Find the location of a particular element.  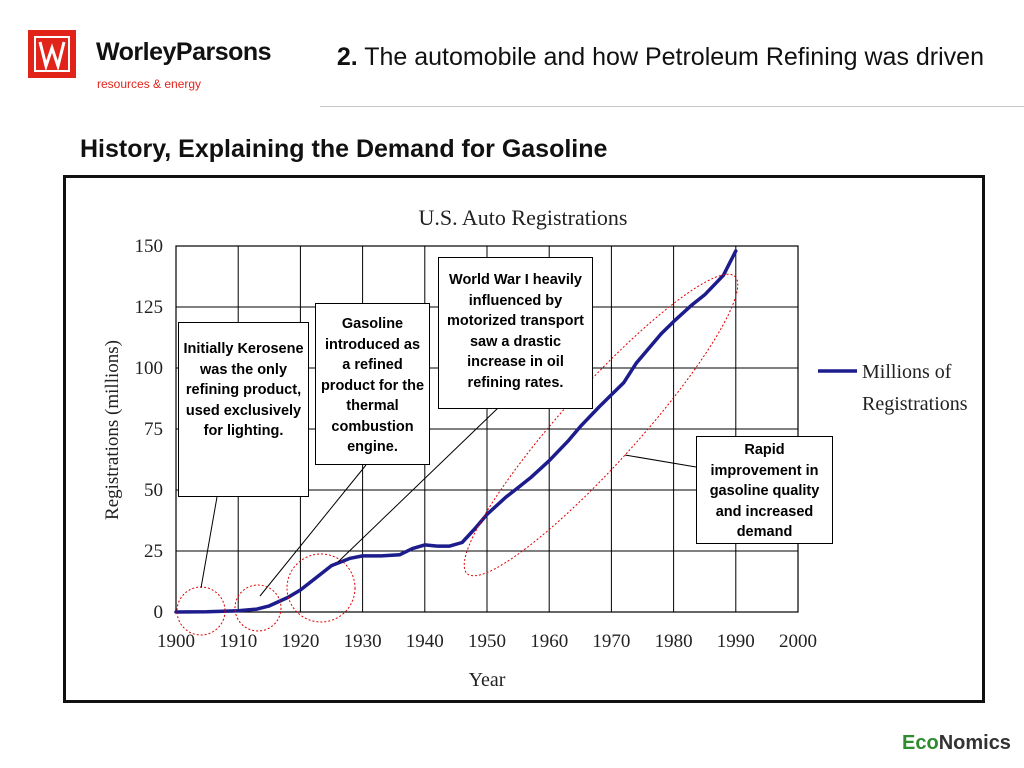

slide-number: 2. is located at coordinates (347, 57).